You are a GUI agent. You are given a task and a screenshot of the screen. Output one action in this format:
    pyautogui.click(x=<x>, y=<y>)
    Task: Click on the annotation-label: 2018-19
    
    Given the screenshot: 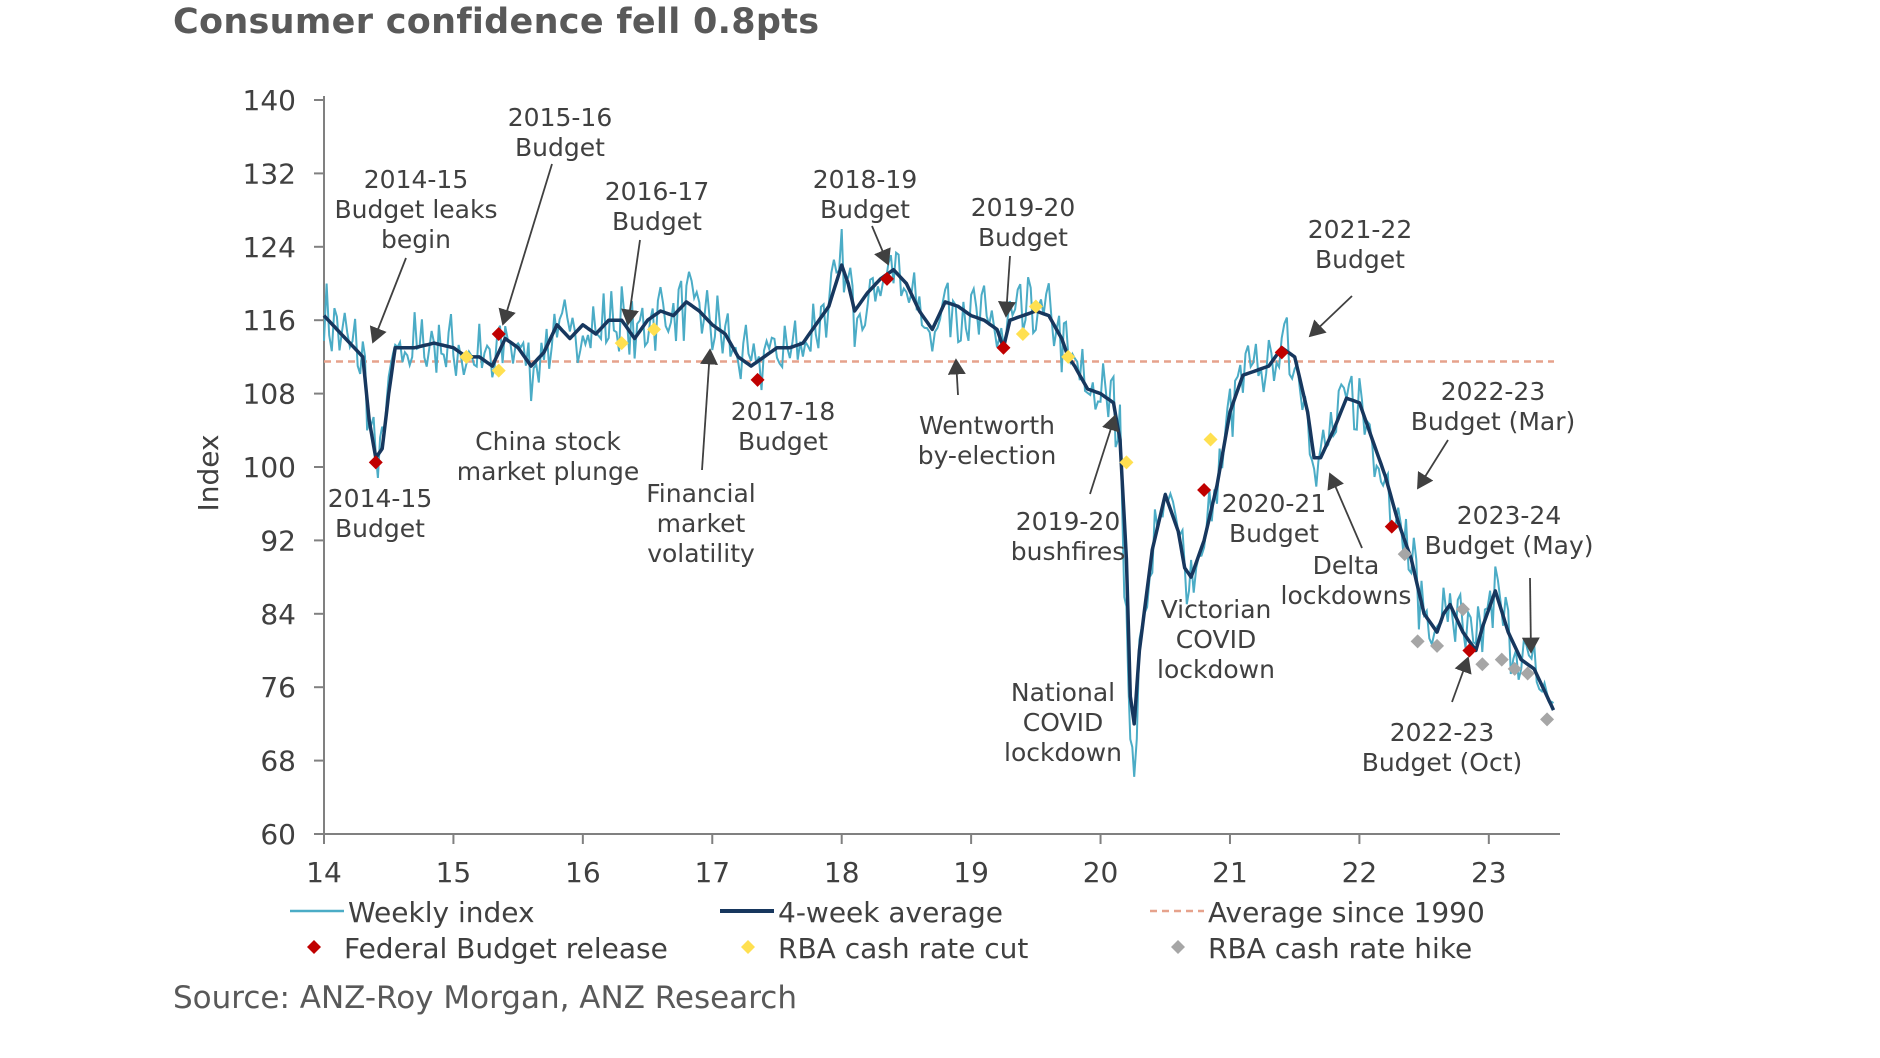 What is the action you would take?
    pyautogui.click(x=865, y=179)
    